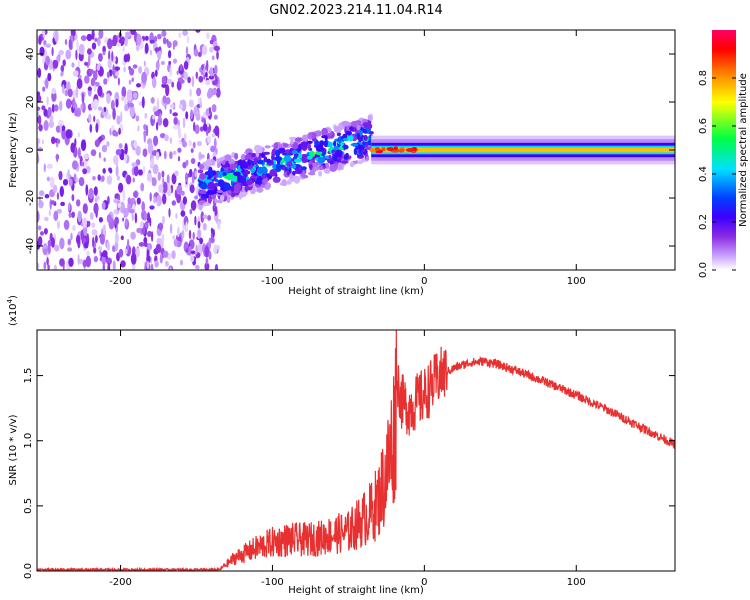  What do you see at coordinates (13, 150) in the screenshot?
I see `heatmap-y-label: Frequency (Hz)` at bounding box center [13, 150].